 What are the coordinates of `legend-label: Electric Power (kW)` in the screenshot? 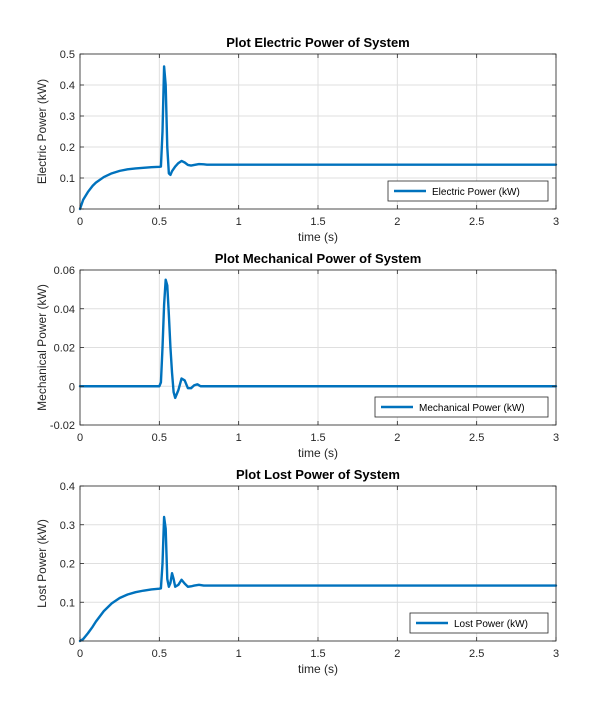 It's located at (476, 192).